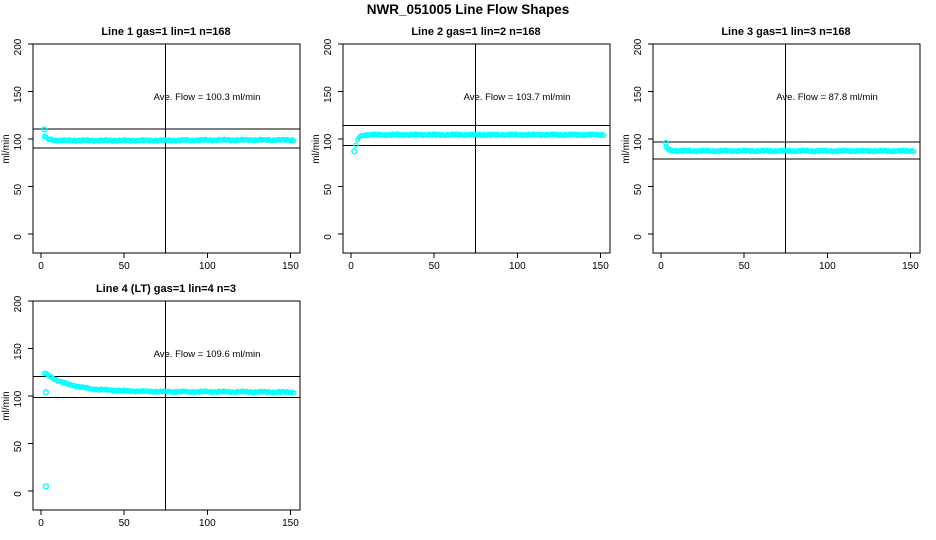  Describe the element at coordinates (468, 9) in the screenshot. I see `figure-title: NWR_051005 Line Flow Shapes` at that location.